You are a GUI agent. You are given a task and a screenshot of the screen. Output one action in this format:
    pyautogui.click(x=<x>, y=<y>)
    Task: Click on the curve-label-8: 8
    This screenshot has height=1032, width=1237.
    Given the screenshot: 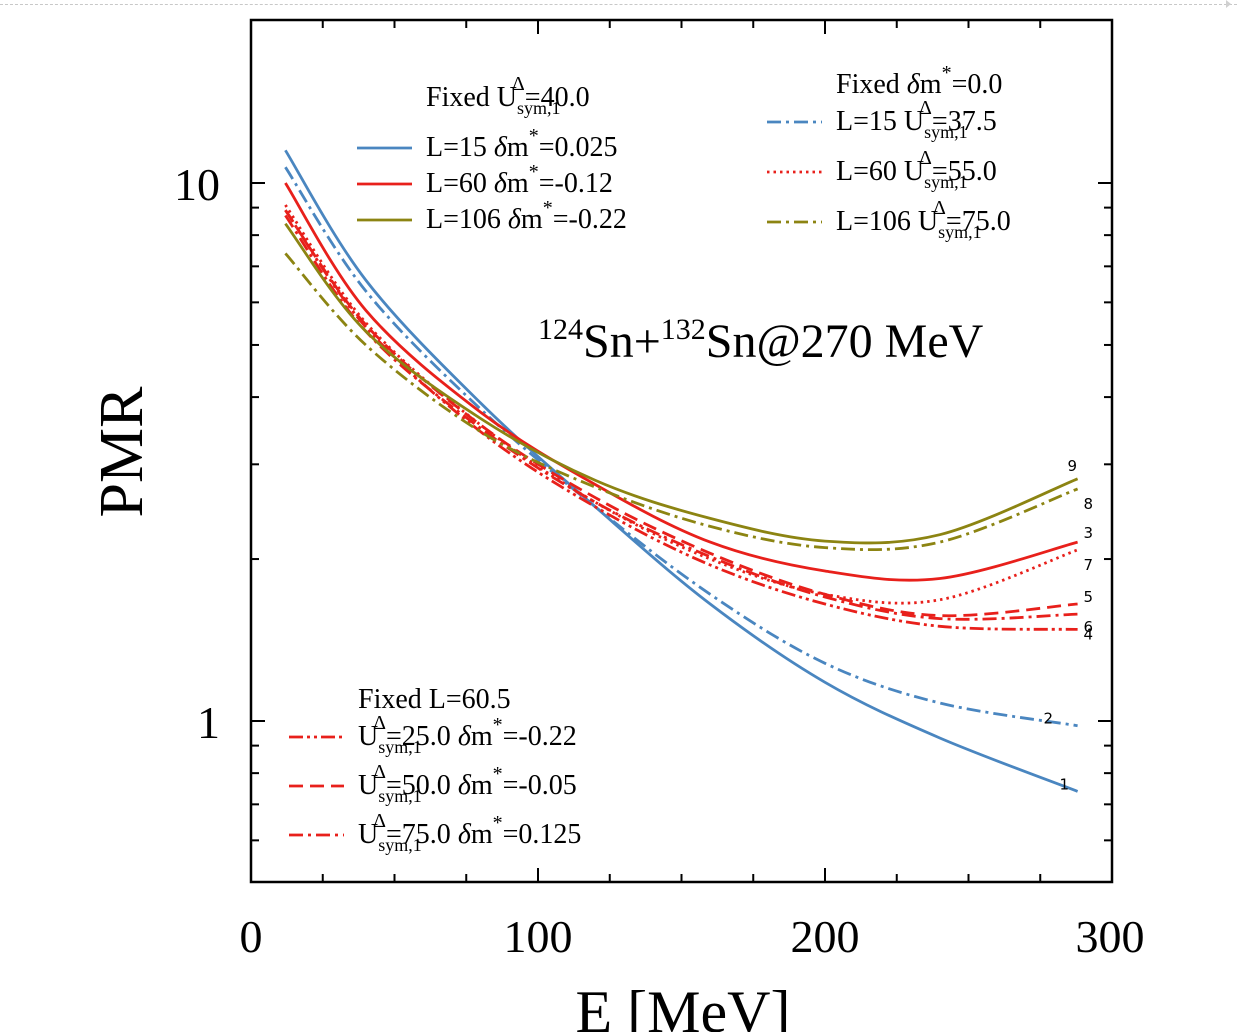 What is the action you would take?
    pyautogui.click(x=1089, y=504)
    